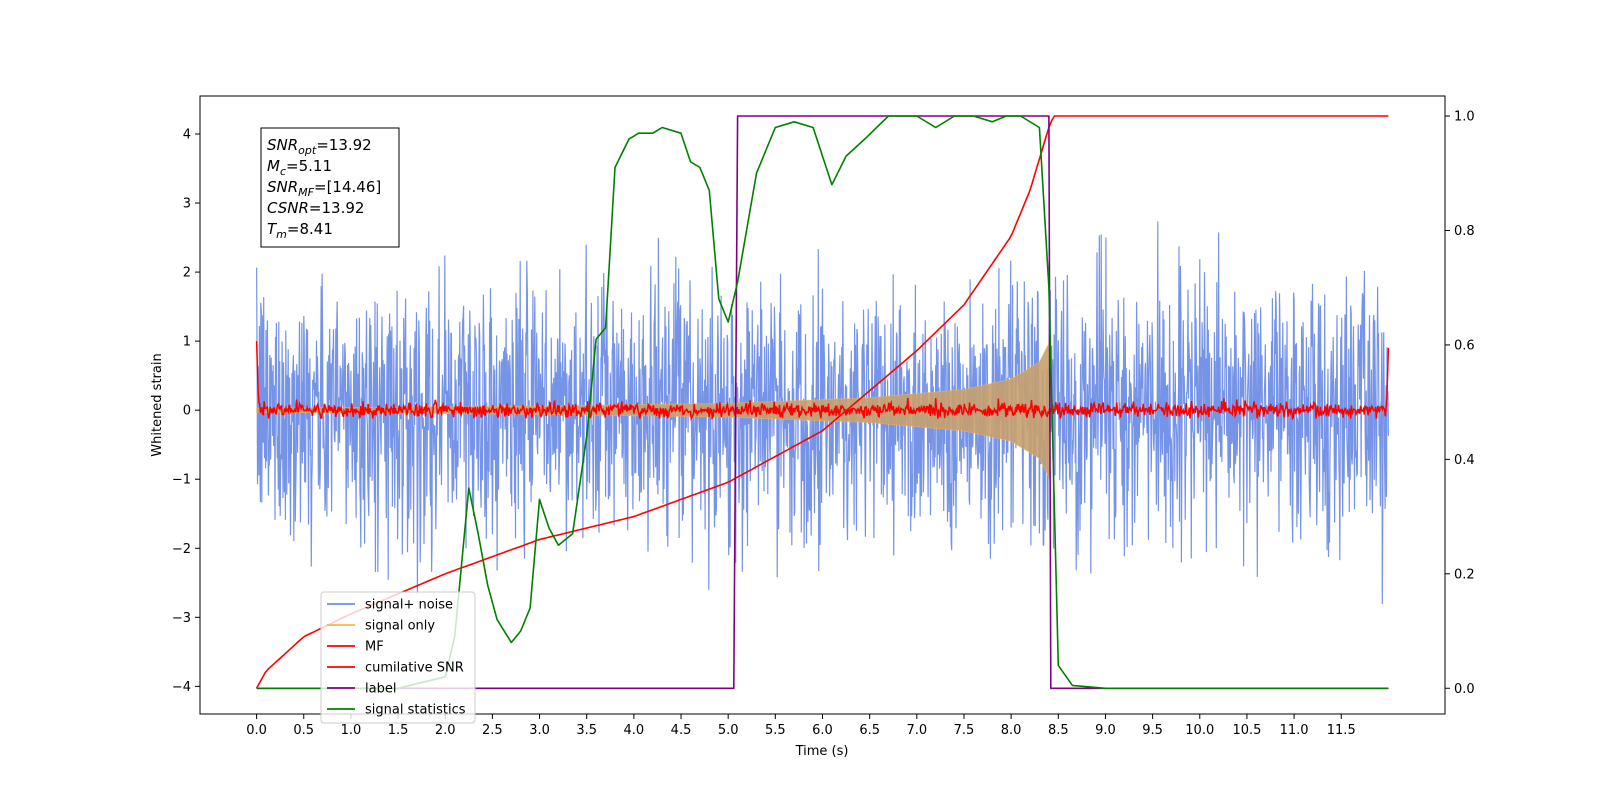 The image size is (1600, 800). I want to click on y-left-tick-label: 0, so click(187, 411).